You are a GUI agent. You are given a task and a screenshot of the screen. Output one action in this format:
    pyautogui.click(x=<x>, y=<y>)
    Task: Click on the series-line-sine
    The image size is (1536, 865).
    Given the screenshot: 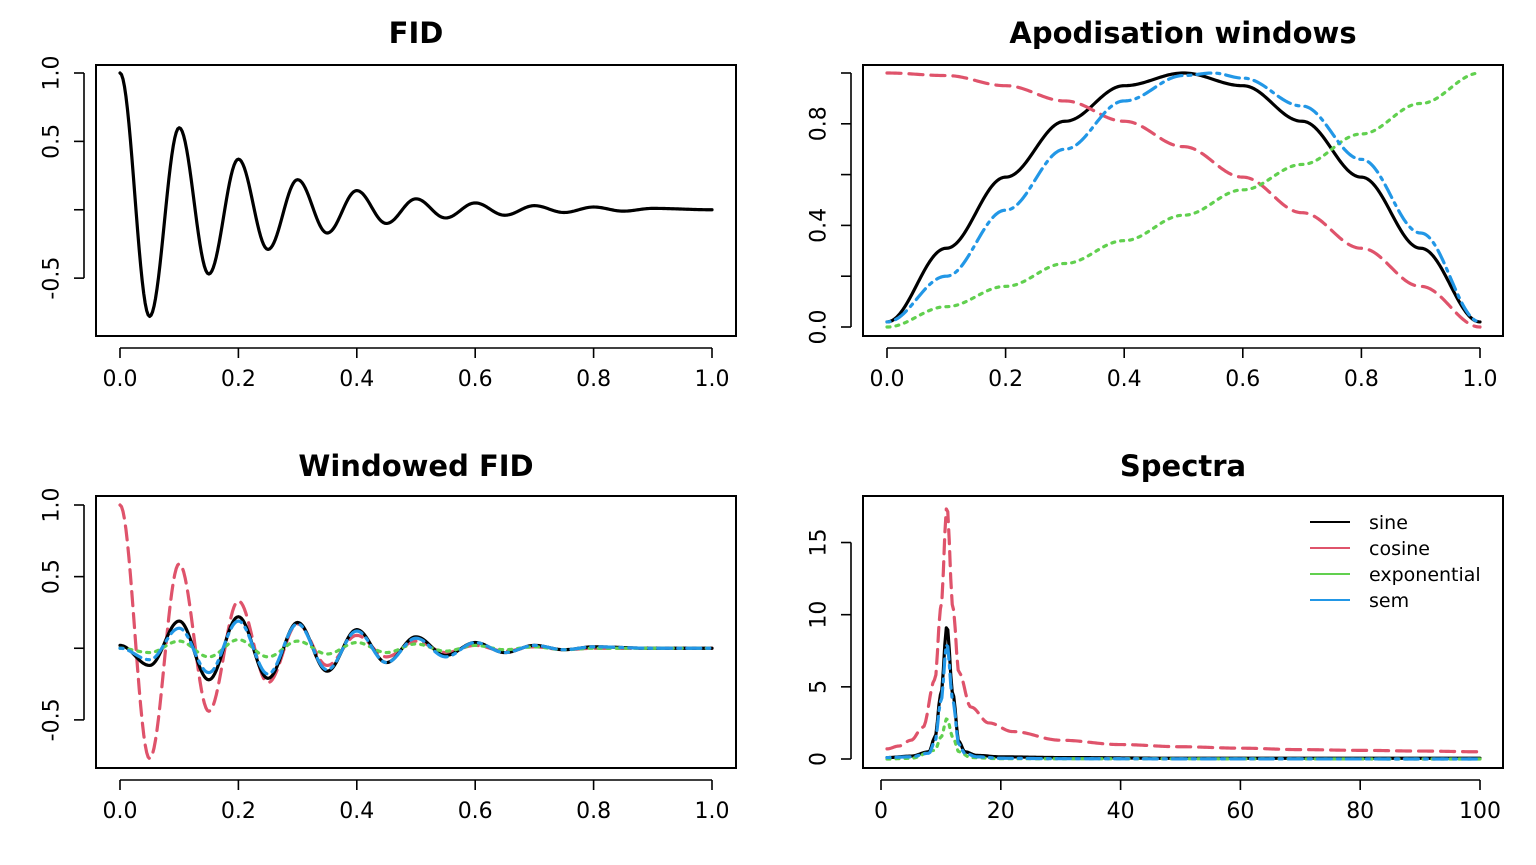 What is the action you would take?
    pyautogui.click(x=1183, y=693)
    